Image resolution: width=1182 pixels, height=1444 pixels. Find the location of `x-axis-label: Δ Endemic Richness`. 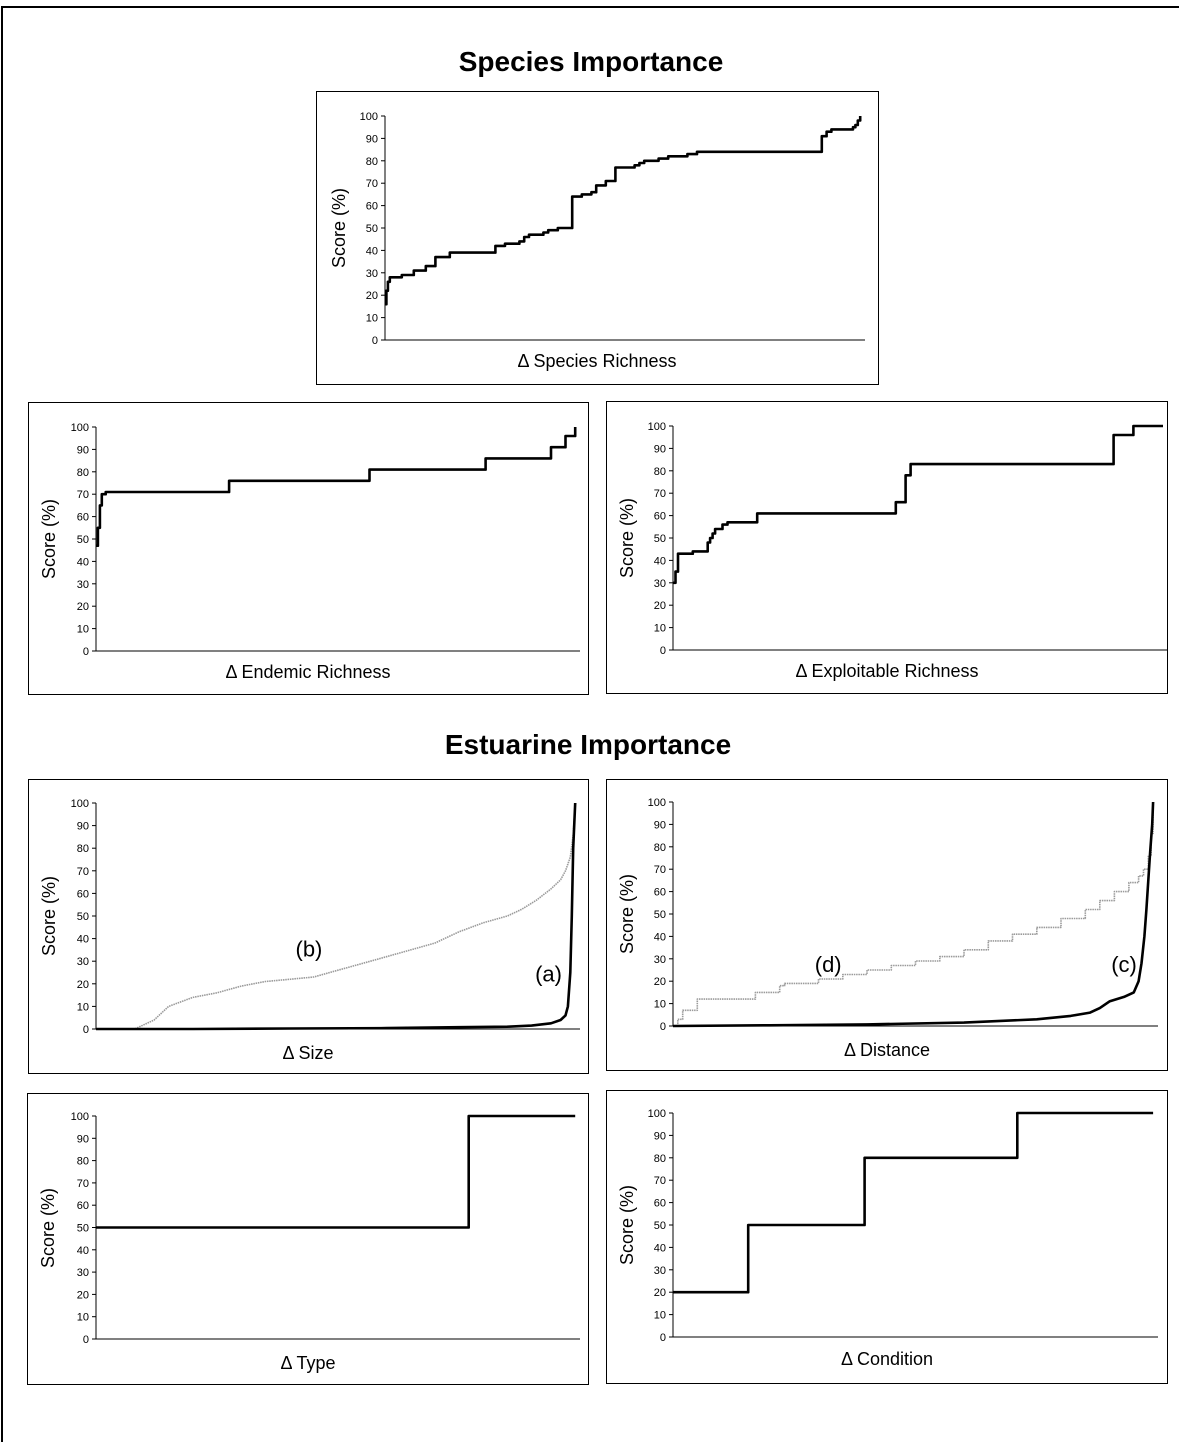

x-axis-label: Δ Endemic Richness is located at coordinates (307, 672).